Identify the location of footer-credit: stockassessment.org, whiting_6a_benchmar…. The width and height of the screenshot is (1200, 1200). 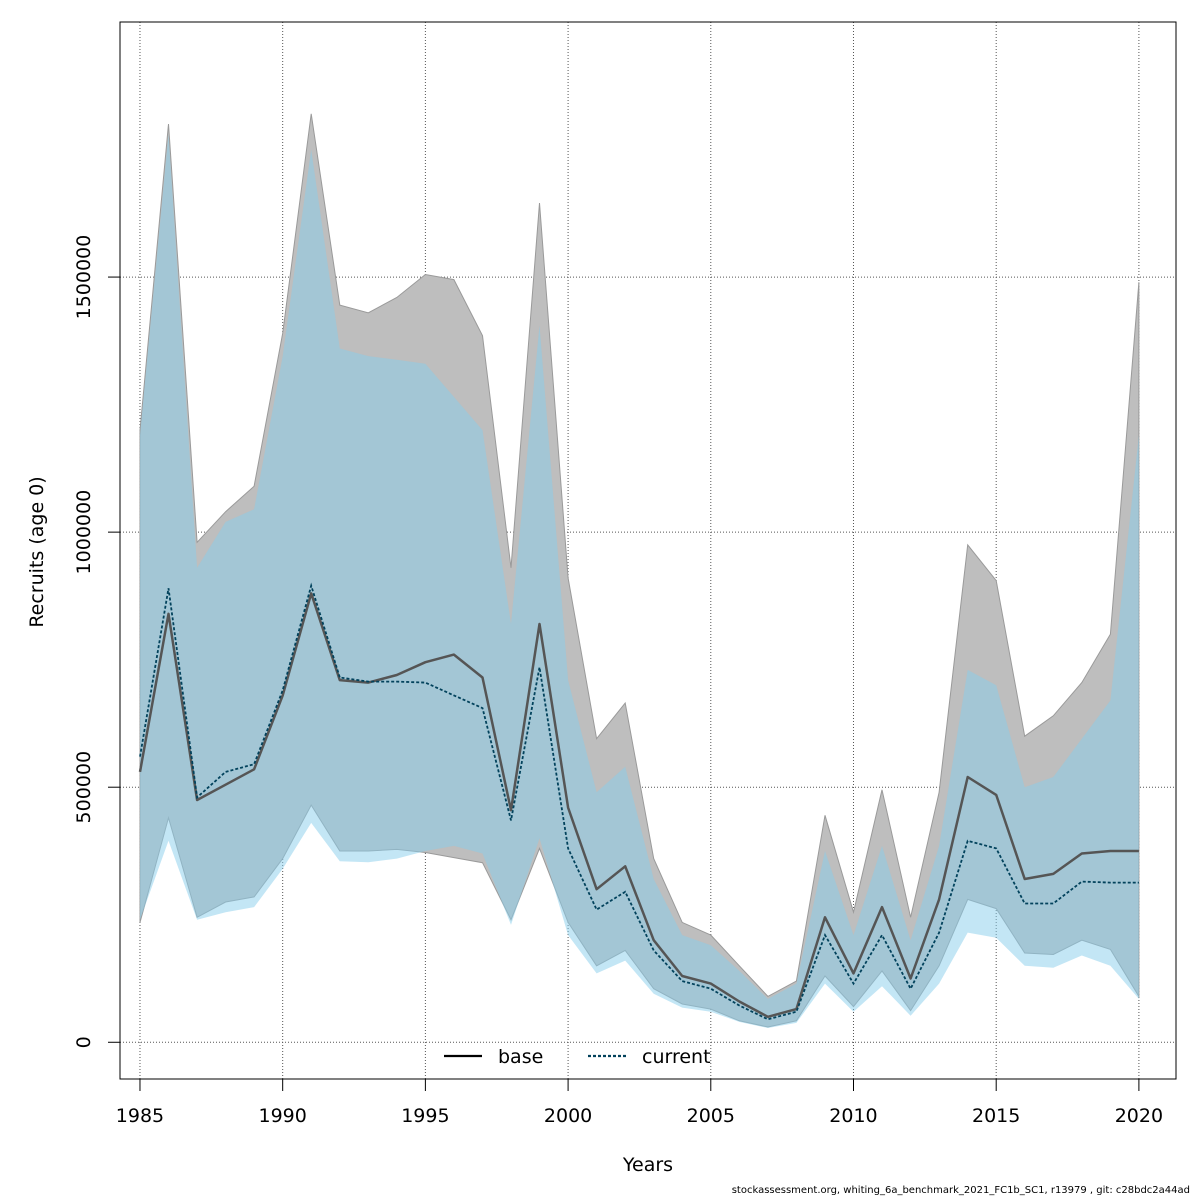
(960, 1190).